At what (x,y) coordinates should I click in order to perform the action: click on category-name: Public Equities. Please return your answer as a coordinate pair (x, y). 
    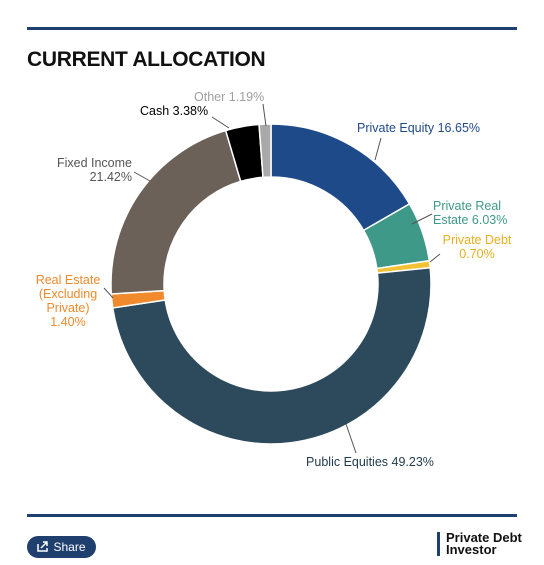
    Looking at the image, I should click on (347, 462).